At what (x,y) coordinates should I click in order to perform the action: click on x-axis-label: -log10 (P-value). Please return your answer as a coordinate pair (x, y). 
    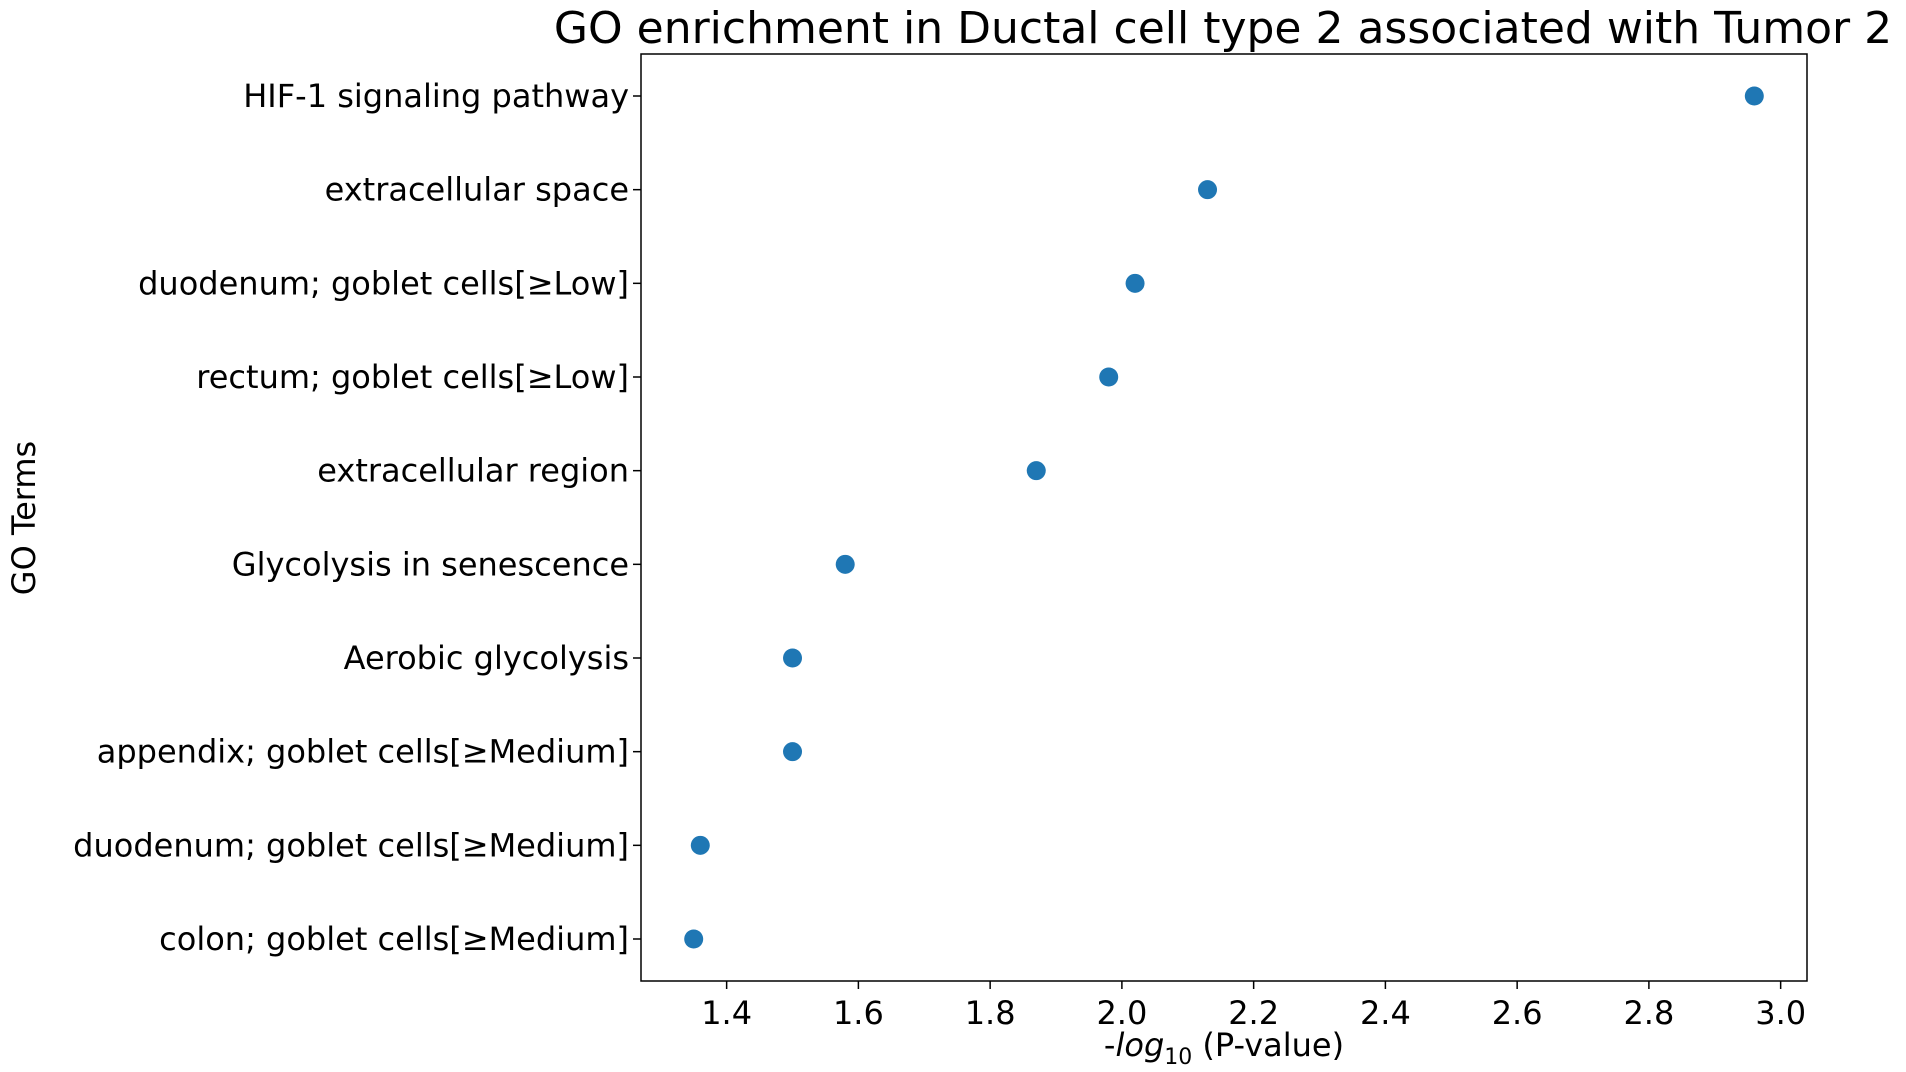
    Looking at the image, I should click on (1224, 1048).